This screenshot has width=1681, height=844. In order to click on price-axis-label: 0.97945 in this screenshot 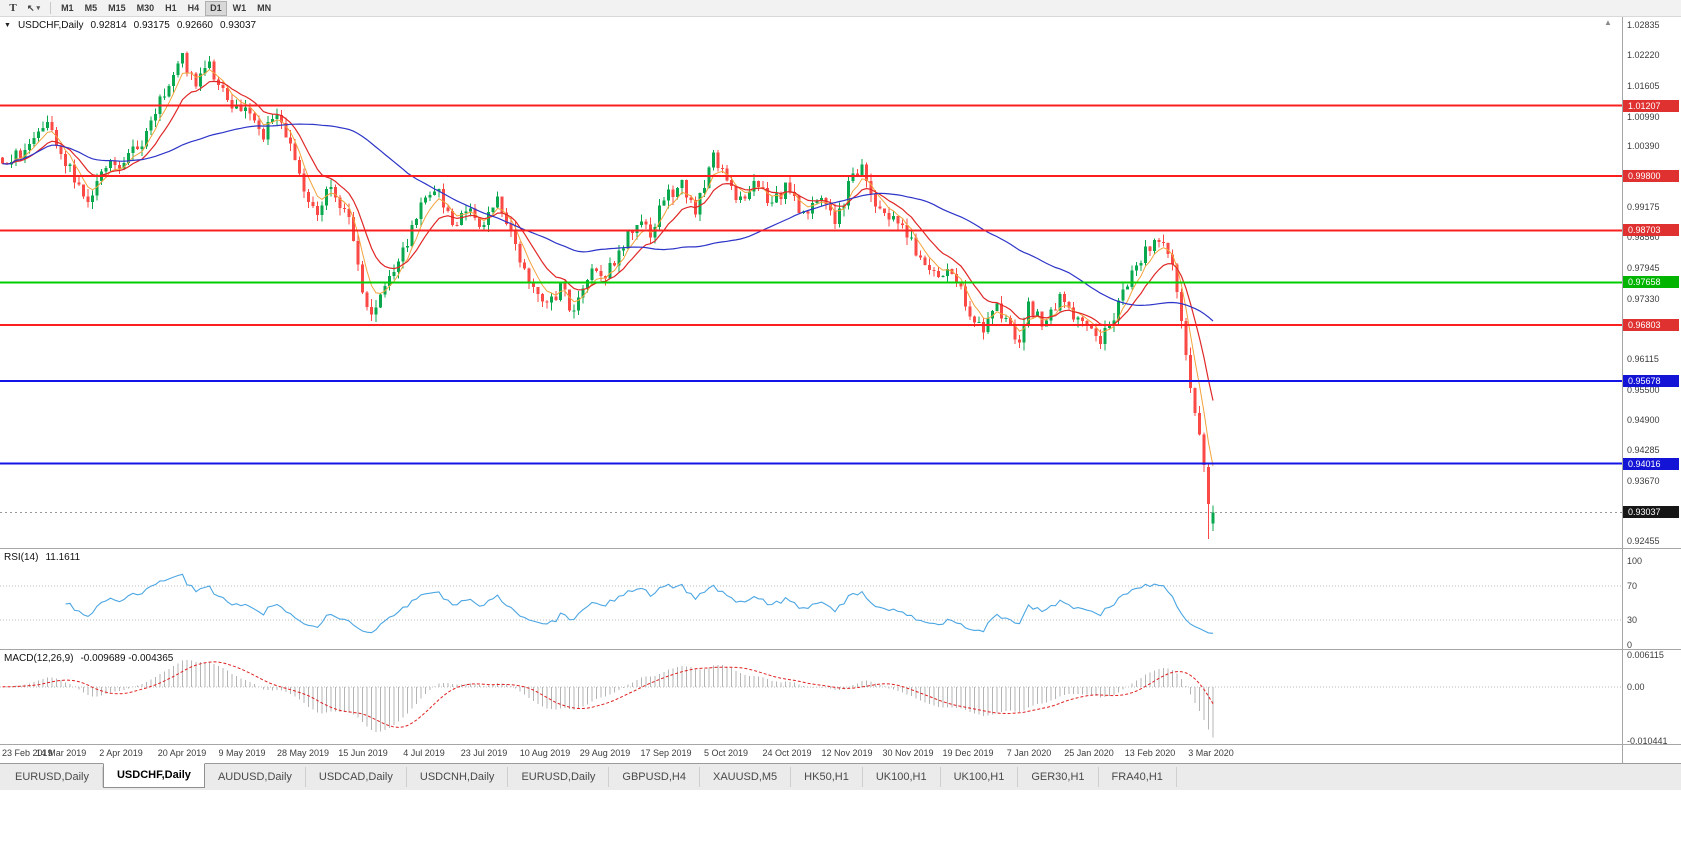, I will do `click(1643, 268)`.